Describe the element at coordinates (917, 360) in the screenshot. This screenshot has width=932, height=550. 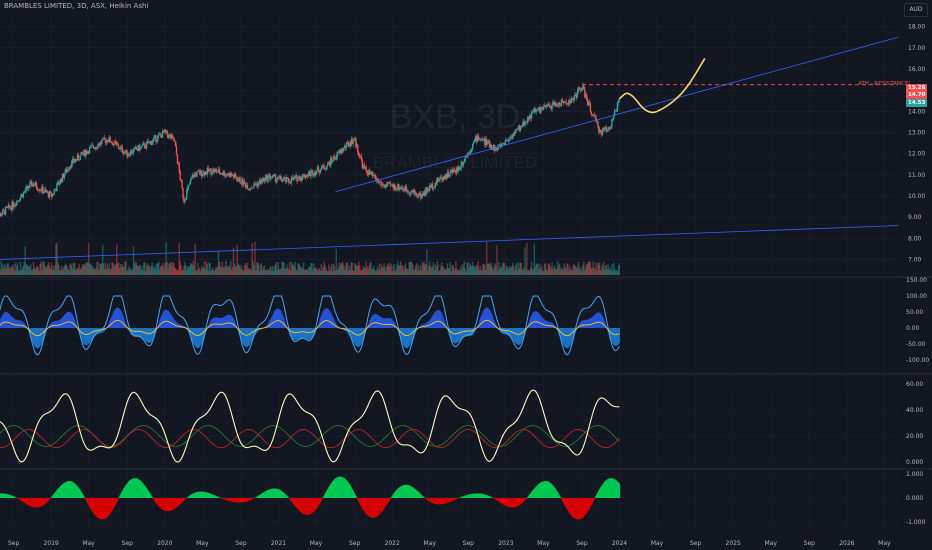
I see `osc-tick: -100.00` at that location.